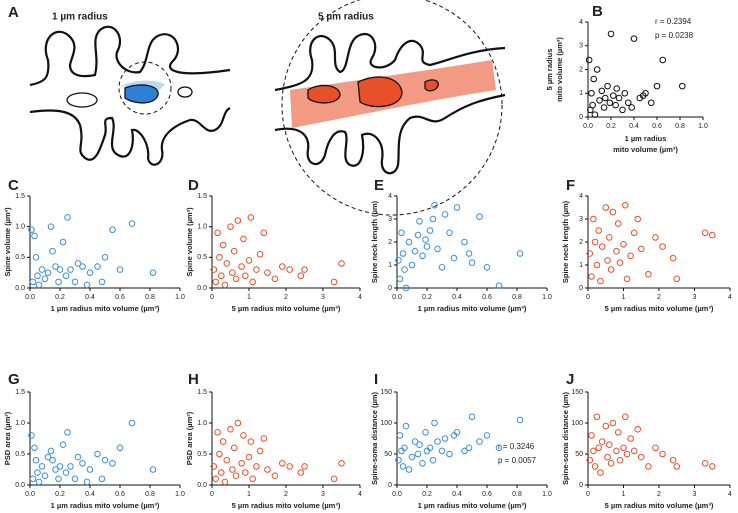  What do you see at coordinates (390, 134) in the screenshot?
I see `dendrite-outline` at bounding box center [390, 134].